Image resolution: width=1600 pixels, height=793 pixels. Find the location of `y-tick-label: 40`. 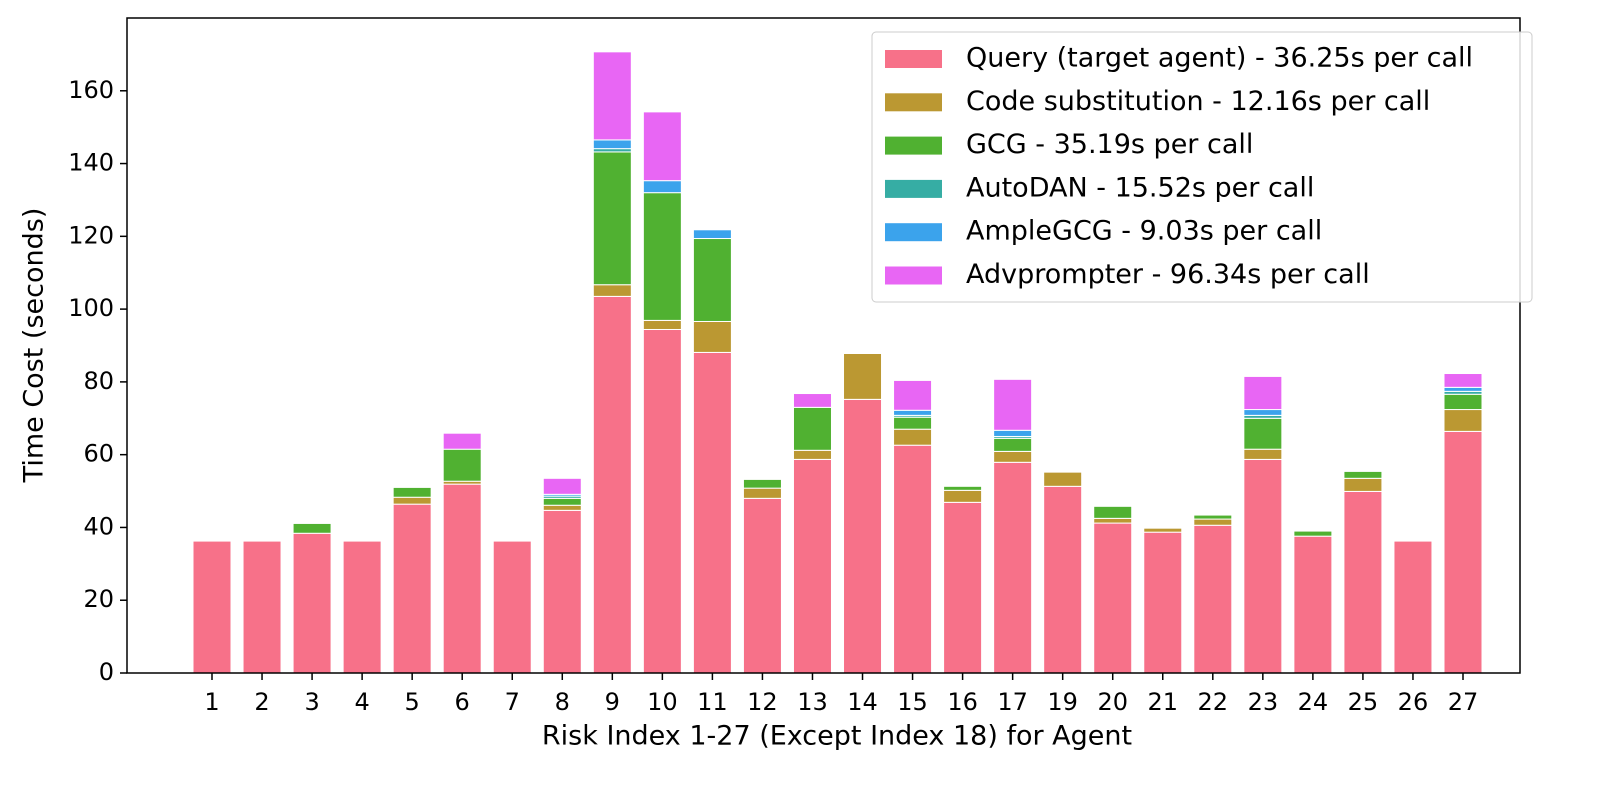

y-tick-label: 40 is located at coordinates (98, 526).